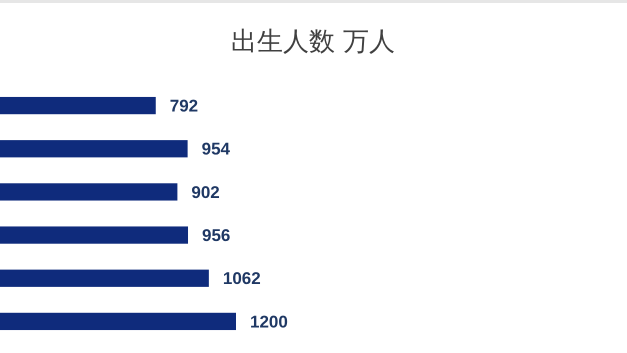 Image resolution: width=627 pixels, height=353 pixels. Describe the element at coordinates (216, 236) in the screenshot. I see `data-label: 956` at that location.